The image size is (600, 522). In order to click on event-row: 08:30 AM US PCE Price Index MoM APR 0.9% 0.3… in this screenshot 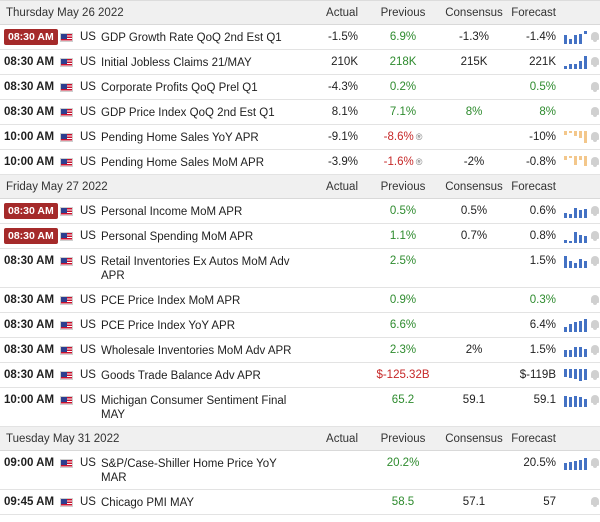, I will do `click(300, 300)`.